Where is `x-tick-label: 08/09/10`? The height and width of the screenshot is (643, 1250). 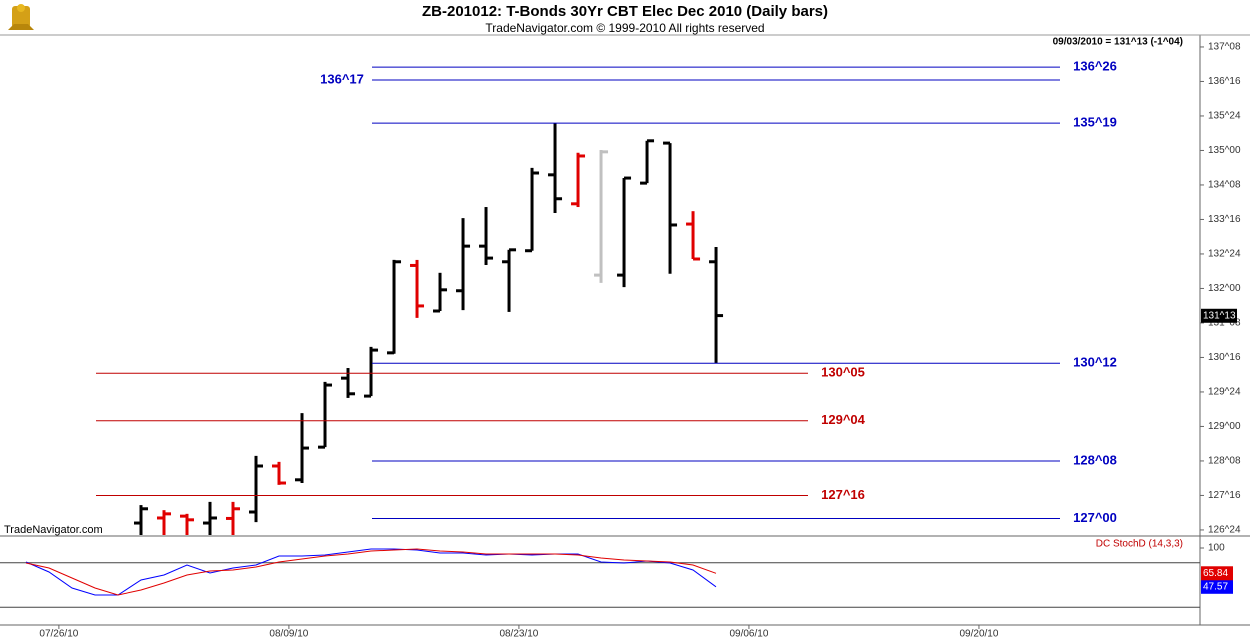 x-tick-label: 08/09/10 is located at coordinates (288, 634).